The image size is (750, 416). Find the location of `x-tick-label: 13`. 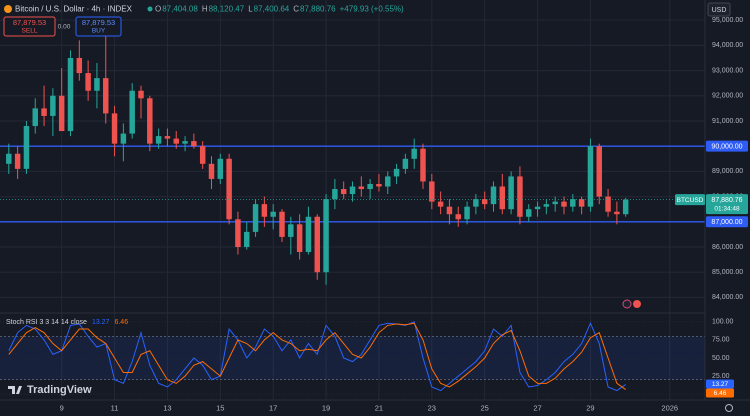

x-tick-label: 13 is located at coordinates (167, 407).